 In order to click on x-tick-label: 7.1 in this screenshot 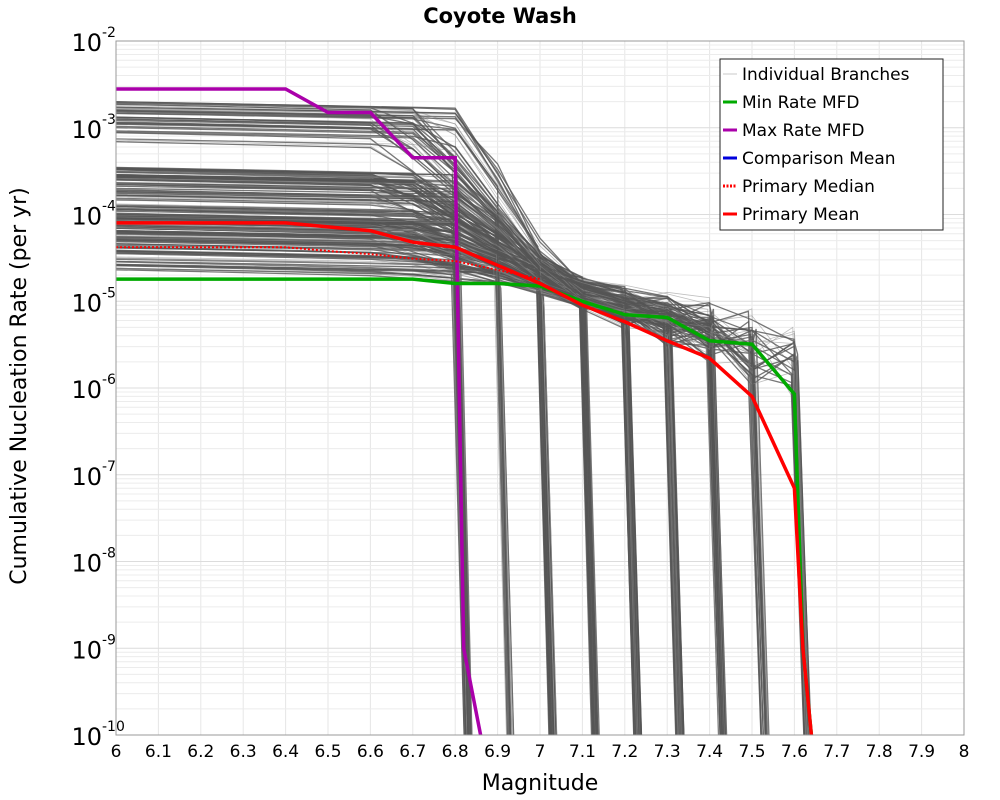, I will do `click(582, 752)`.